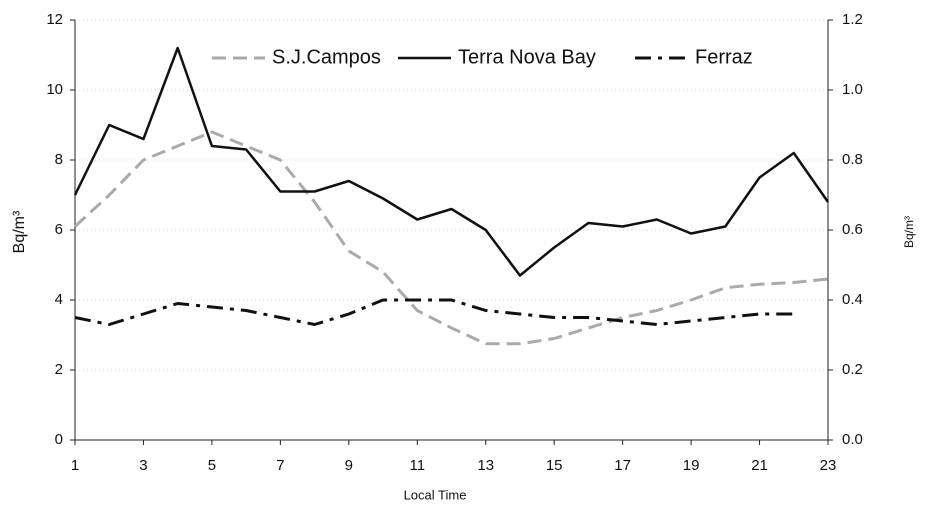  I want to click on y-axis-label: Bq/m³, so click(19, 231).